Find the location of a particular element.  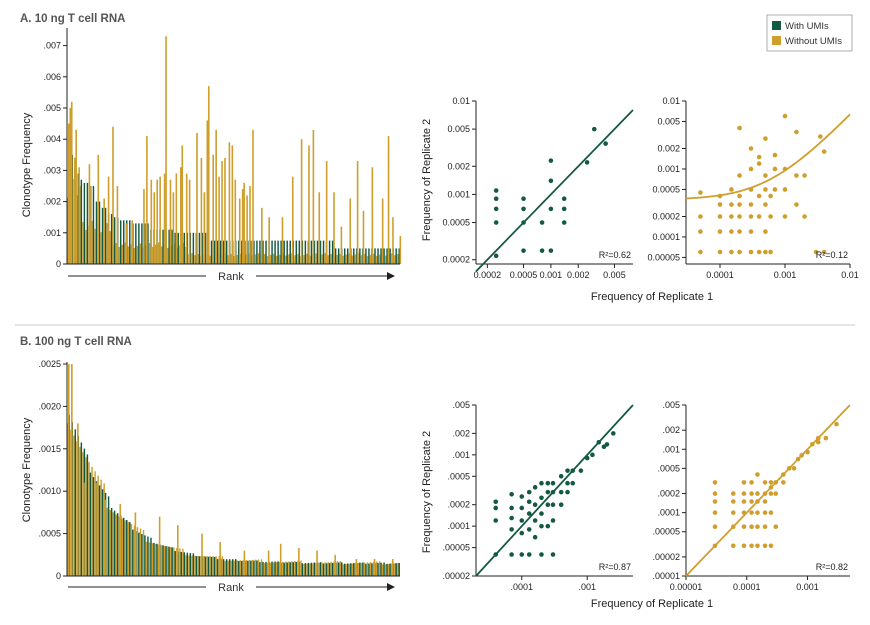

y-tick-label: .0002 is located at coordinates (668, 494).